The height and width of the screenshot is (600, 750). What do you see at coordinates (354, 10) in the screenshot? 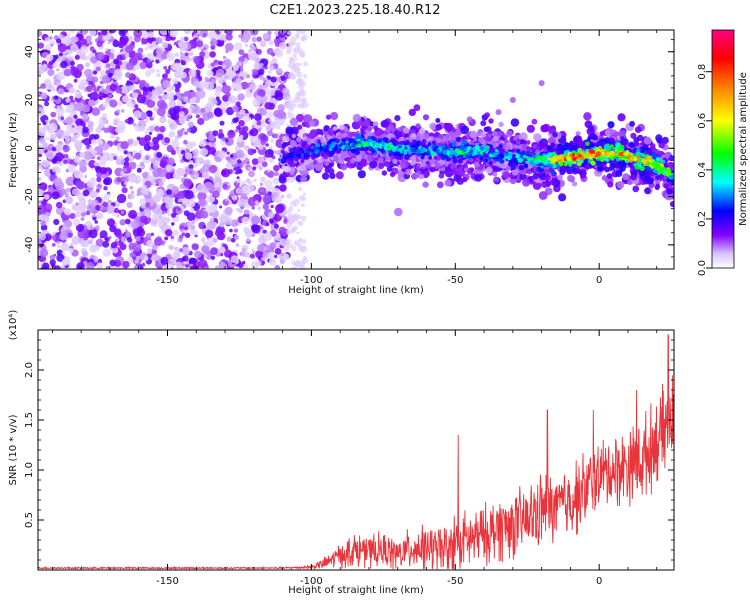
I see `chart-title: C2E1.2023.225.18.40.R12` at bounding box center [354, 10].